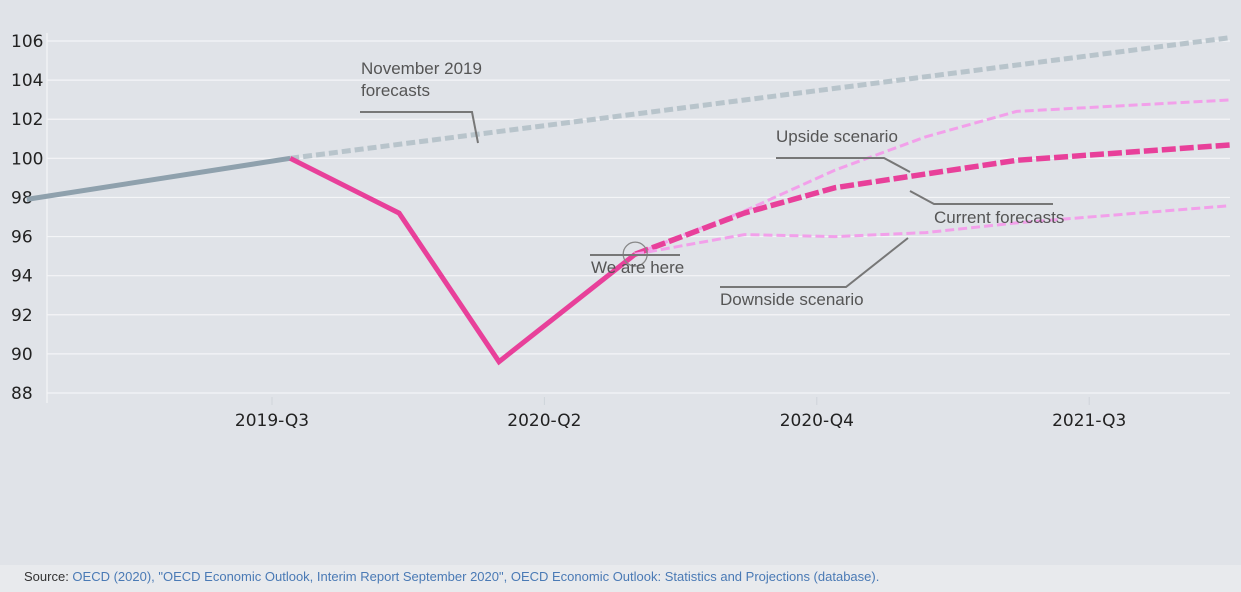 This screenshot has height=592, width=1241. I want to click on series-line-current_forecast, so click(932, 199).